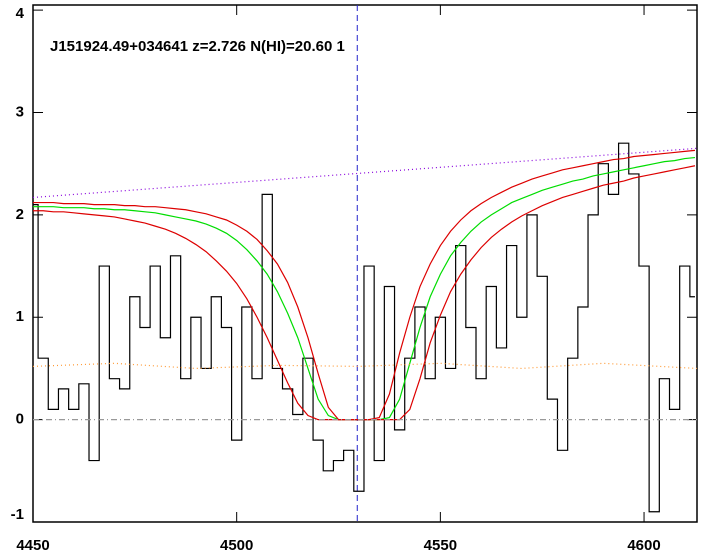  Describe the element at coordinates (20, 13) in the screenshot. I see `y-tick-label: 4` at that location.